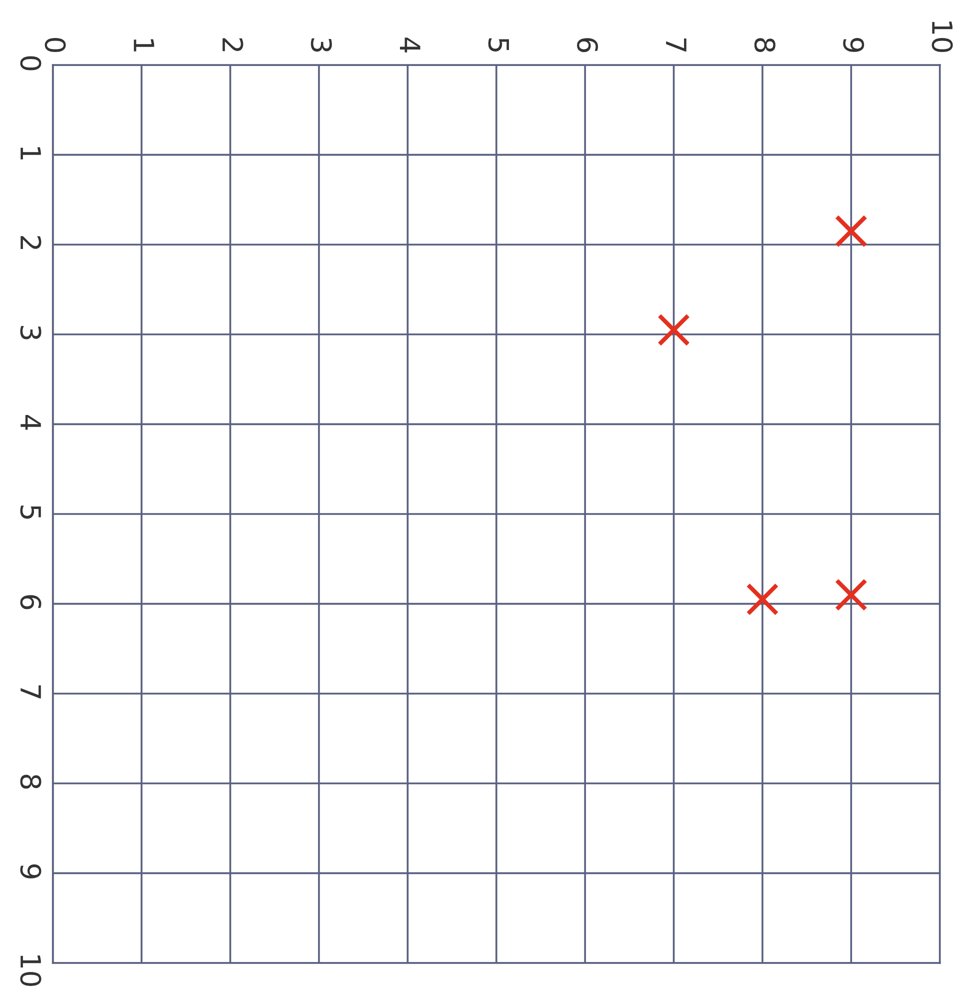 This screenshot has height=1000, width=961. Describe the element at coordinates (765, 45) in the screenshot. I see `x-tick-label: 8` at that location.